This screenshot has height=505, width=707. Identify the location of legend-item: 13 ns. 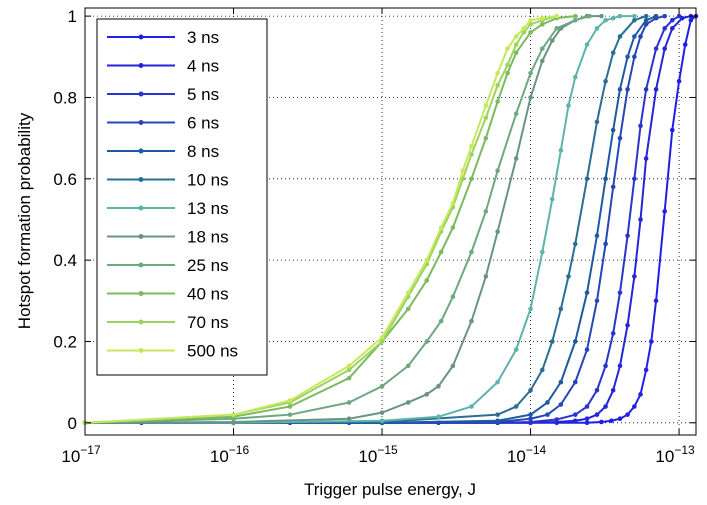
(168, 208).